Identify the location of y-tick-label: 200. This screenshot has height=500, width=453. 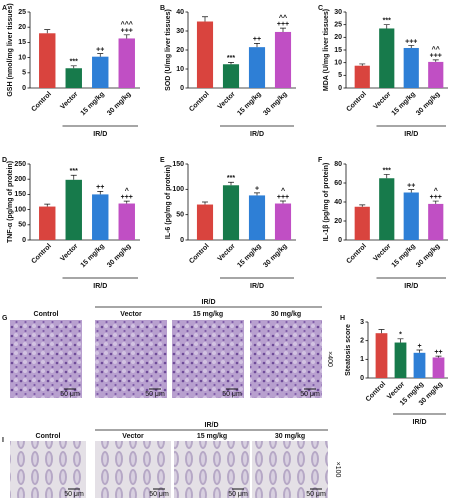
(20, 179).